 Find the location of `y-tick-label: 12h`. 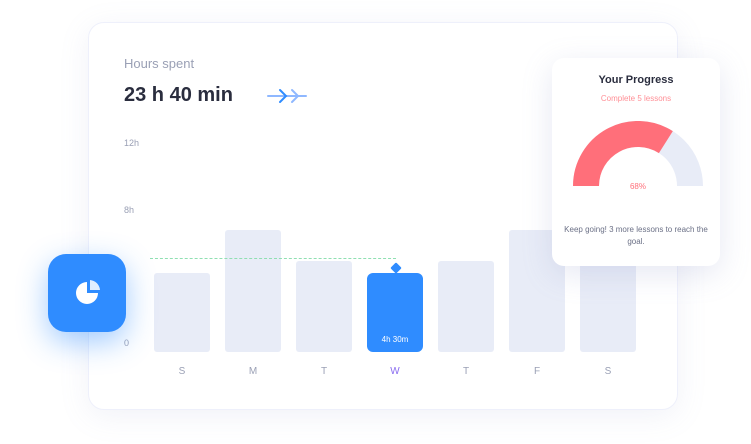

y-tick-label: 12h is located at coordinates (132, 143).